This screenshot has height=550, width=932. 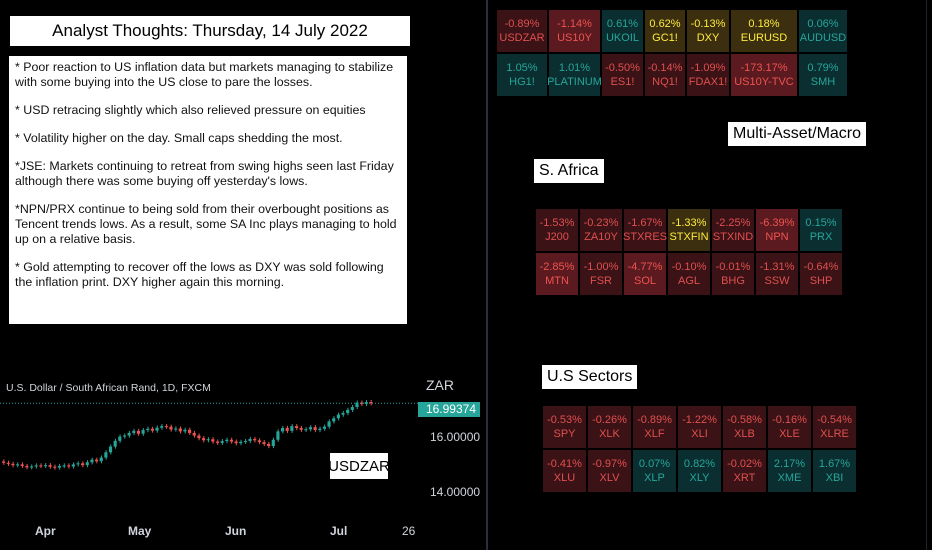 What do you see at coordinates (645, 223) in the screenshot?
I see `ticker-change: -1.67%` at bounding box center [645, 223].